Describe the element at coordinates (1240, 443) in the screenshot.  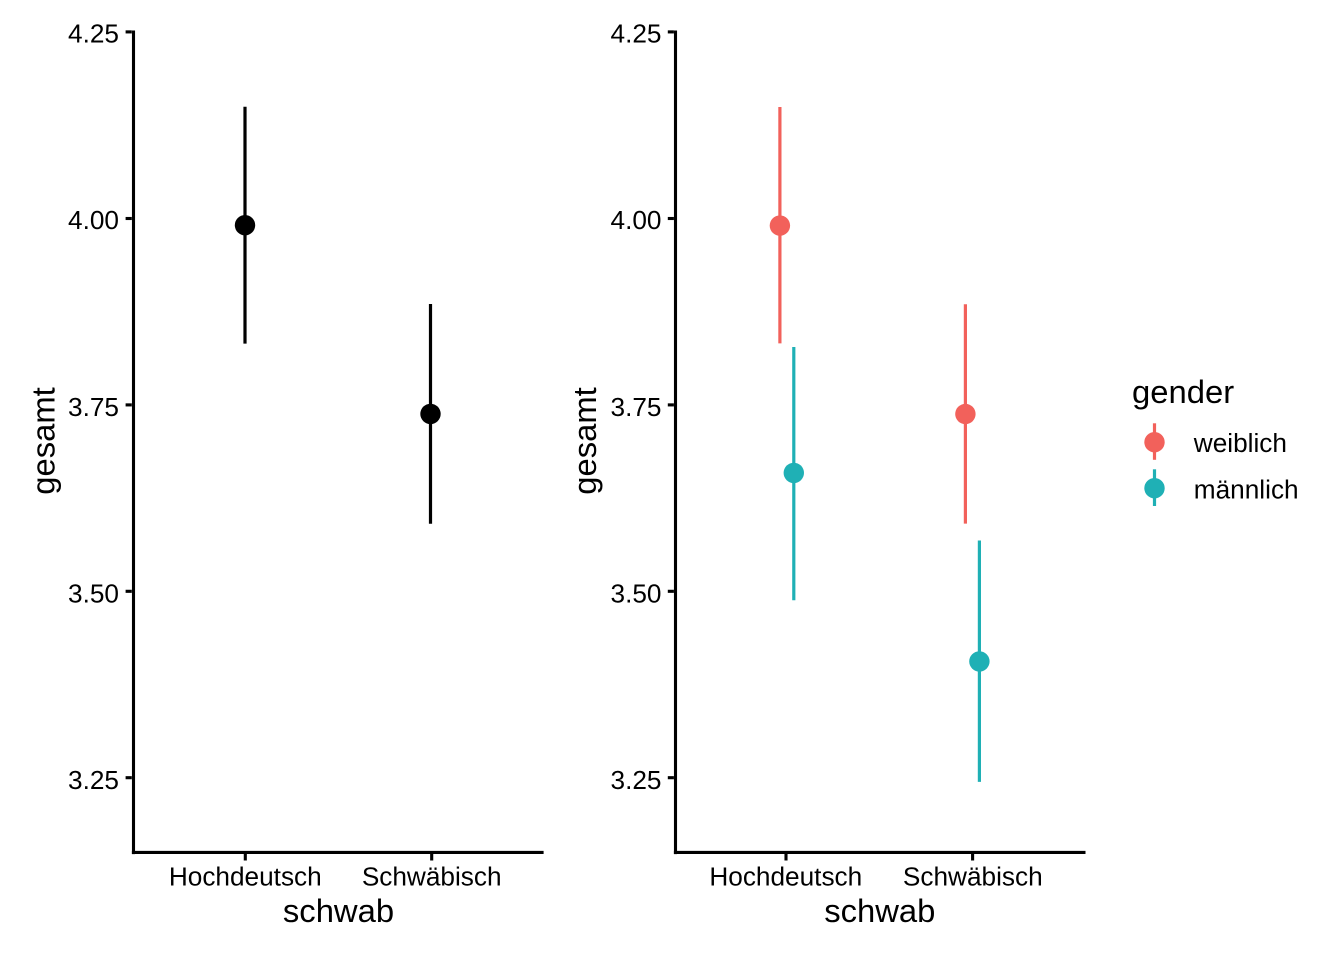
I see `svg-text: weiblich` at that location.